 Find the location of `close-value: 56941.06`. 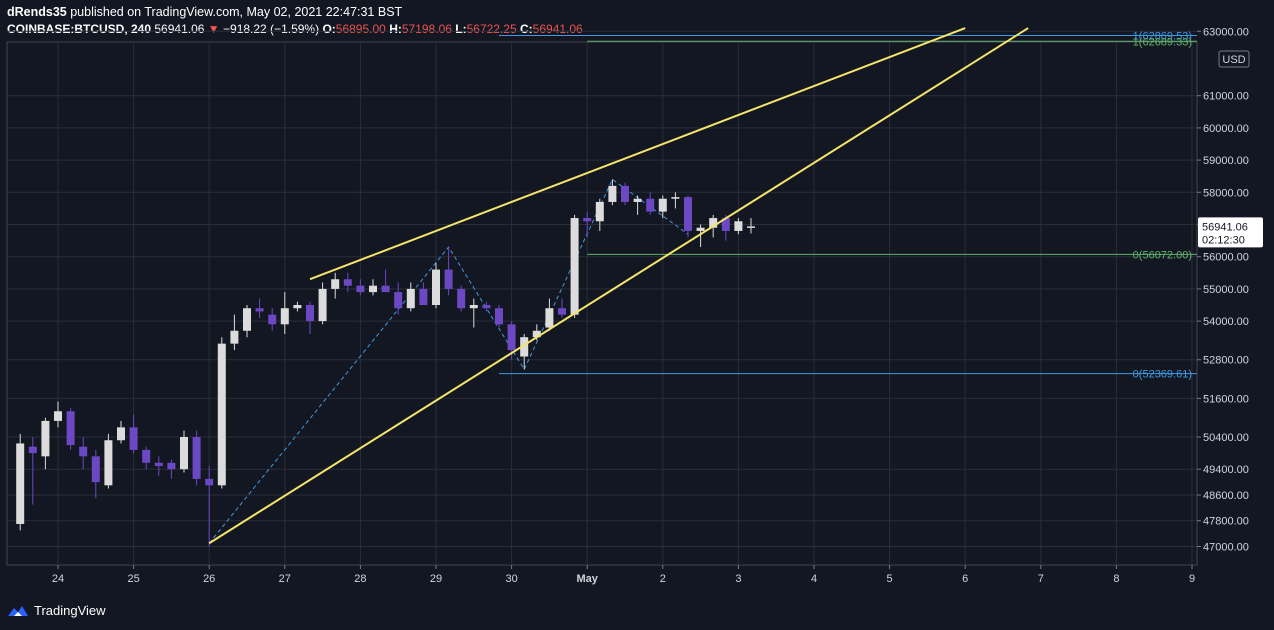

close-value: 56941.06 is located at coordinates (557, 29).